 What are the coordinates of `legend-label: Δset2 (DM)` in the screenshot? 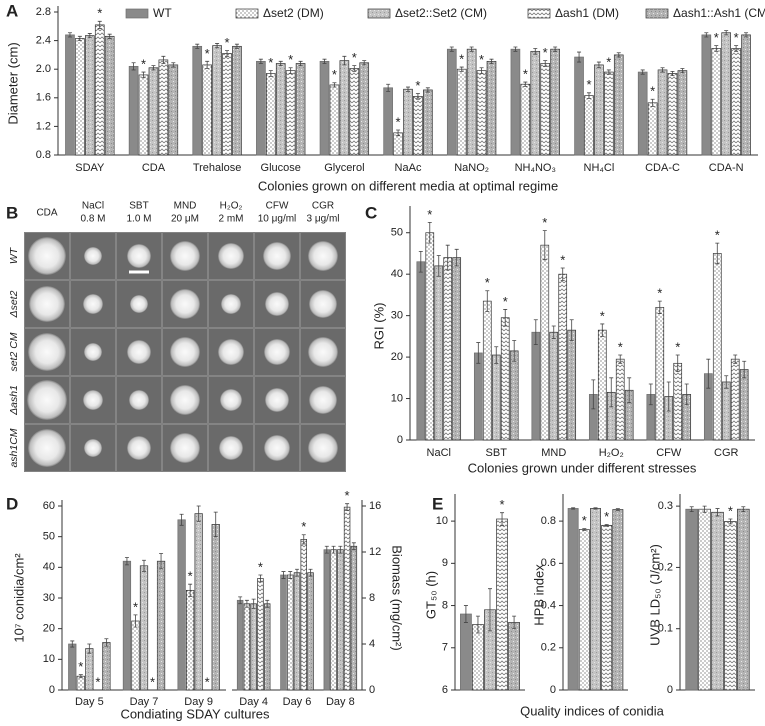 It's located at (293, 13).